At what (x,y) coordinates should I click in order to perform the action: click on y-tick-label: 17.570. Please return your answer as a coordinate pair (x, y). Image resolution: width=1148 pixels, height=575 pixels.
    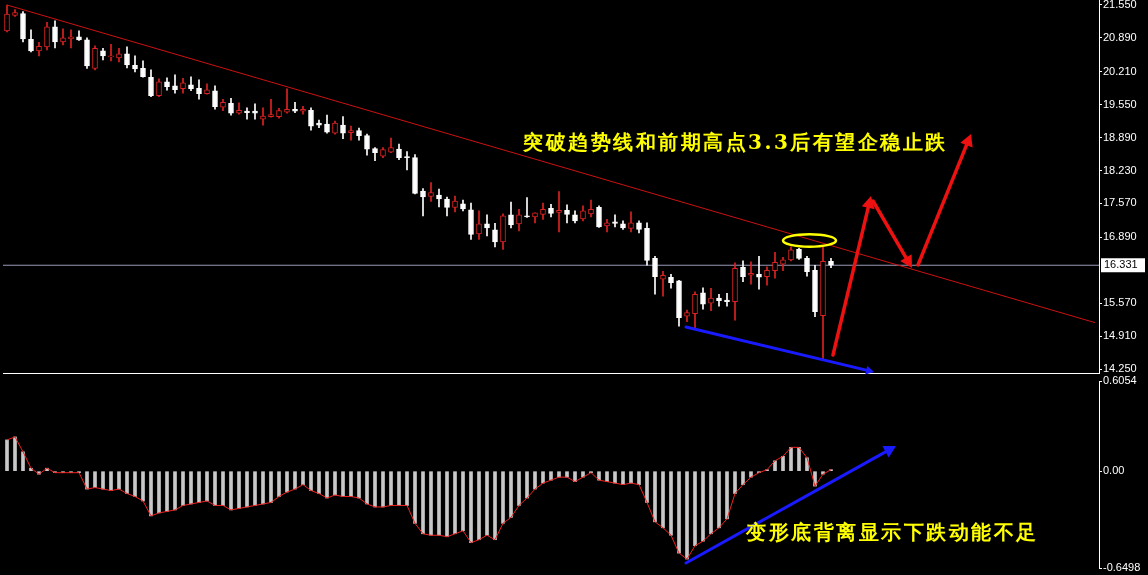
    Looking at the image, I should click on (1120, 202).